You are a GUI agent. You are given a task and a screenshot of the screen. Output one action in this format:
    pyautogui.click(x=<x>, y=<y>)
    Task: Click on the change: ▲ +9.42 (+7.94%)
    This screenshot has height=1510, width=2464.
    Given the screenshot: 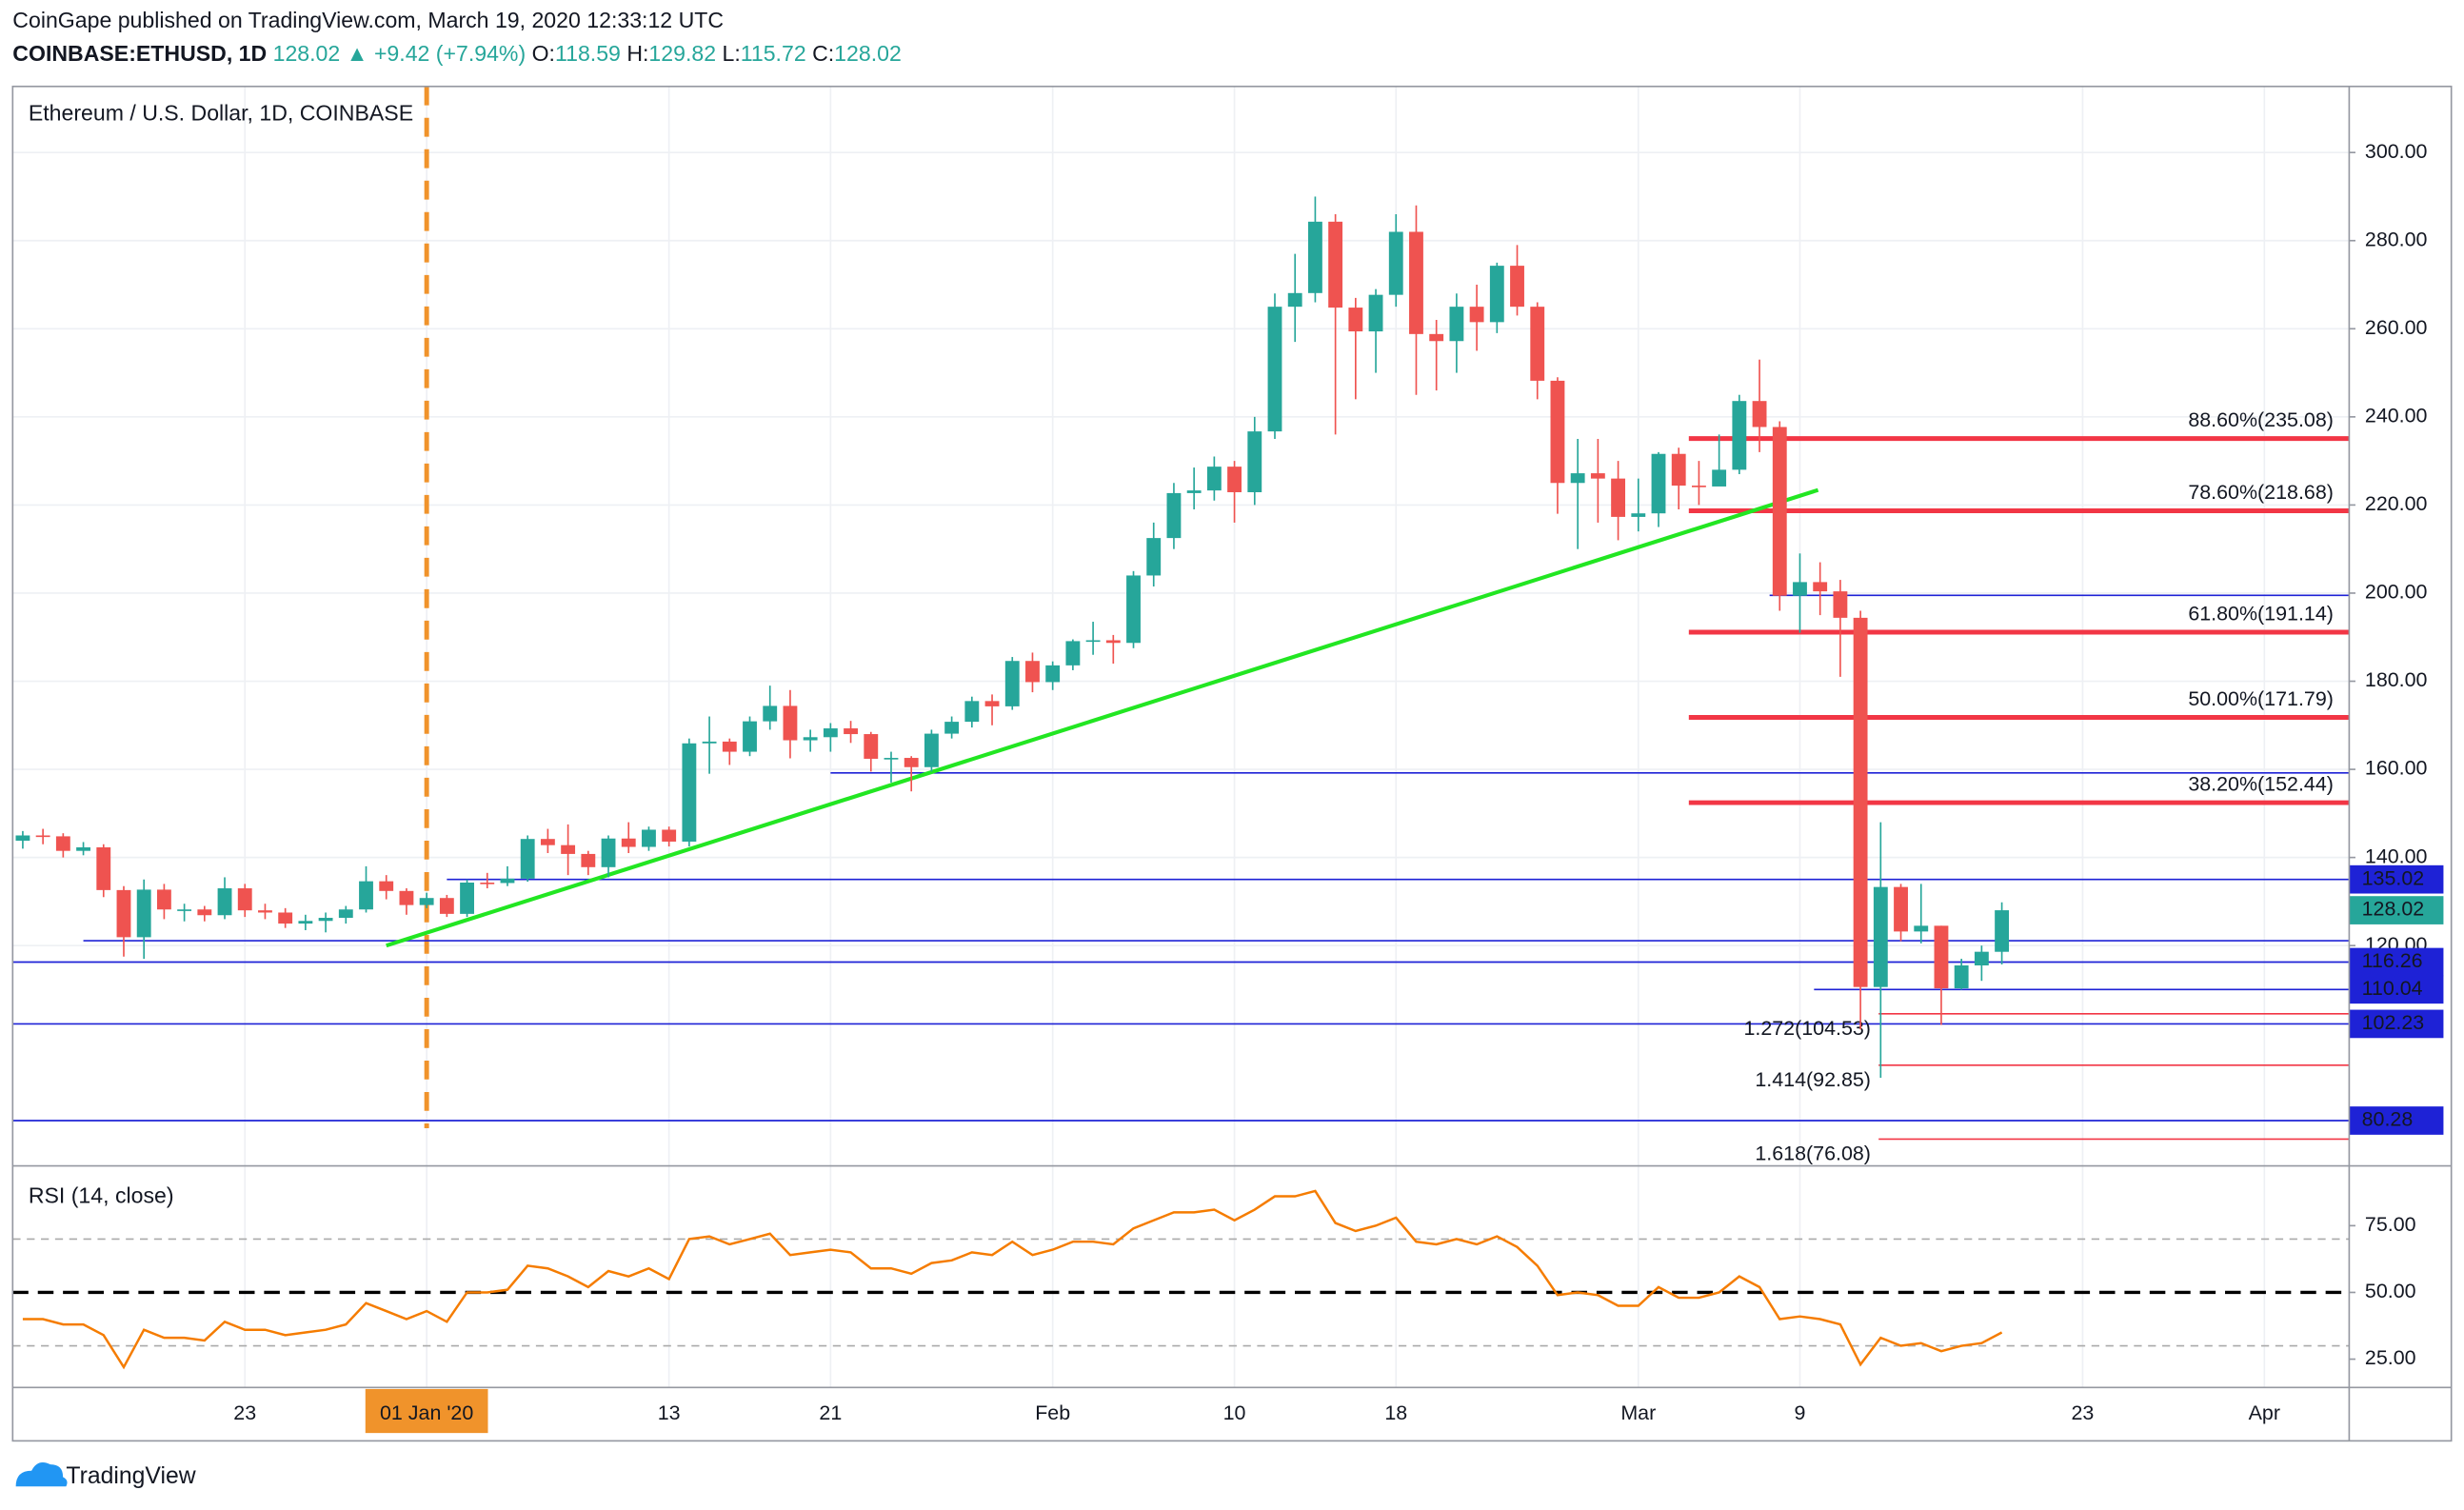 What is the action you would take?
    pyautogui.click(x=436, y=53)
    